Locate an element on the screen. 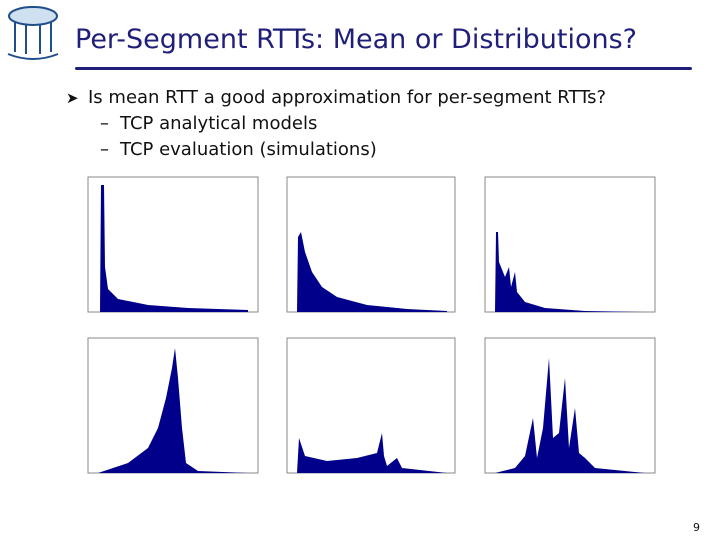 The height and width of the screenshot is (540, 720). sub-bullet: TCP evaluation (simulations) is located at coordinates (248, 149).